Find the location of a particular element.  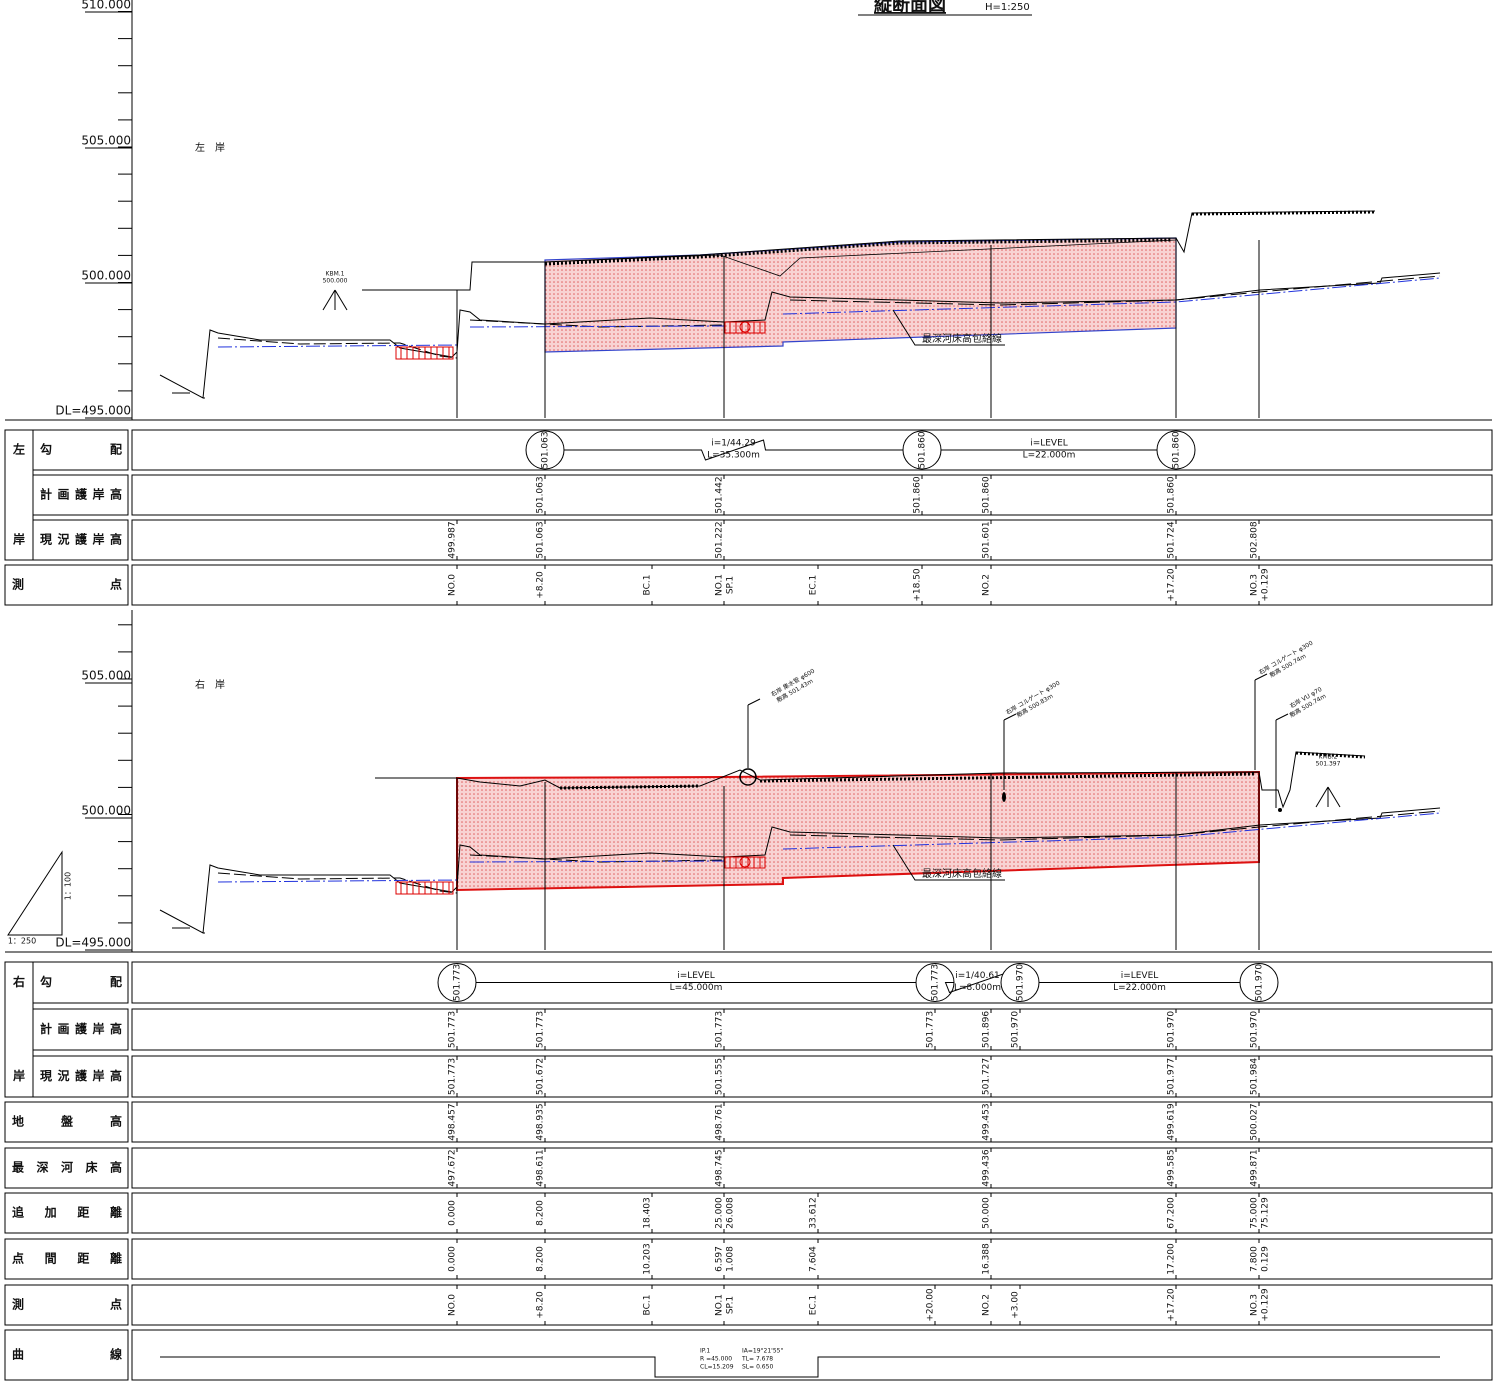

label: 500.027 is located at coordinates (1255, 1121).